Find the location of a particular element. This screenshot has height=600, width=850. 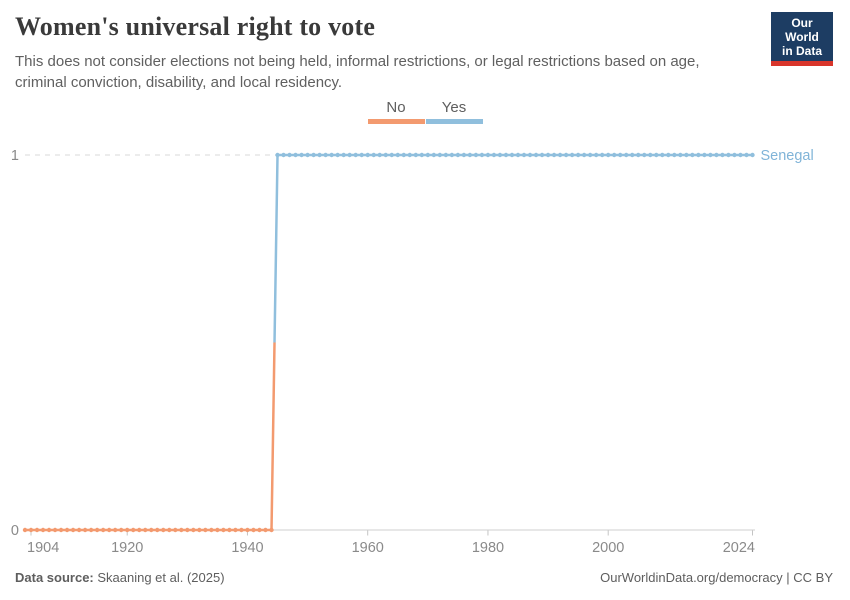

data-source-note: Data source: Skaaning et al. (2025) is located at coordinates (120, 577).